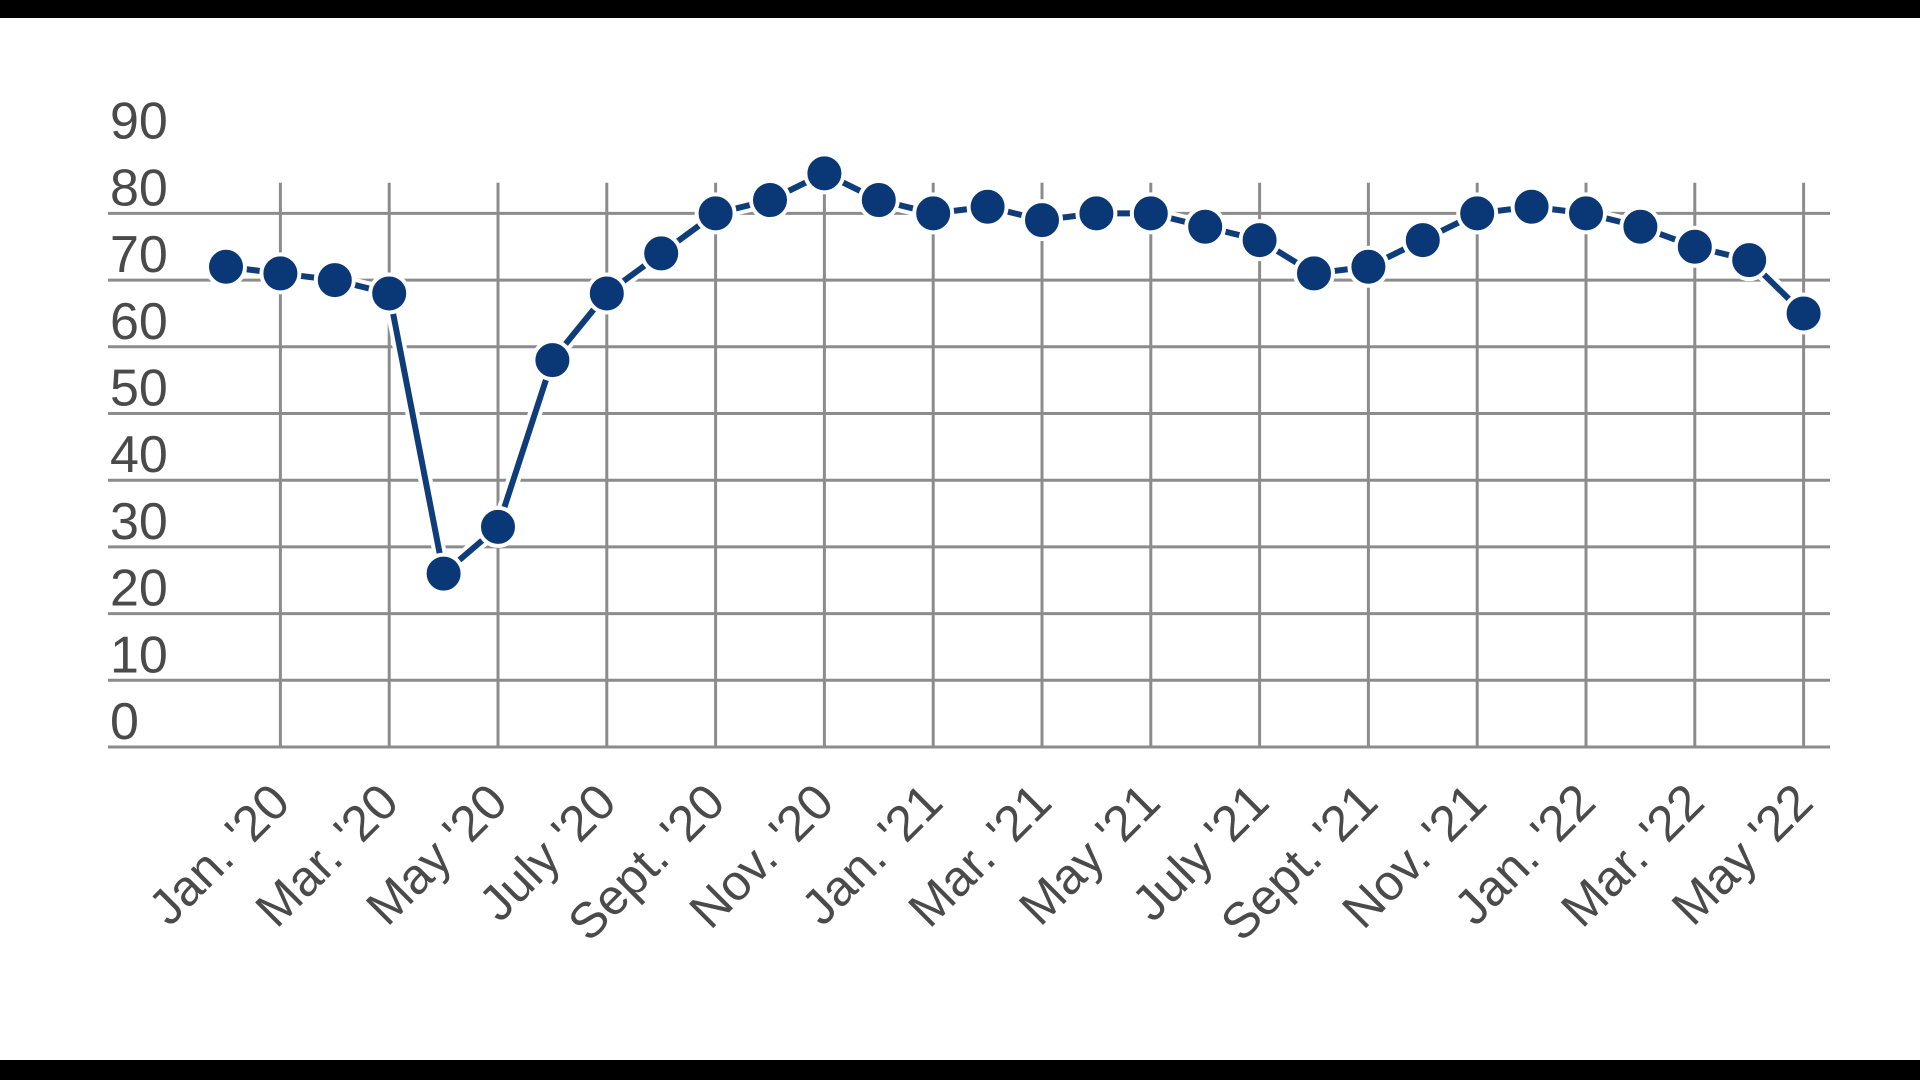 The height and width of the screenshot is (1080, 1920). I want to click on y-tick-label: 50, so click(139, 389).